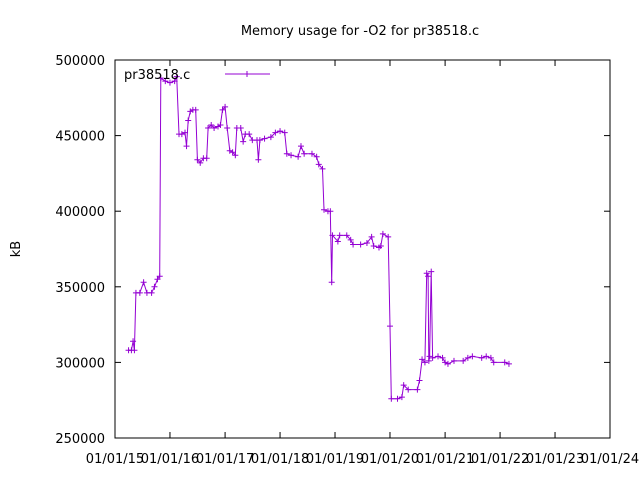 The image size is (640, 480). I want to click on chart-title: Memory usage for -O2 for pr38518.c, so click(360, 31).